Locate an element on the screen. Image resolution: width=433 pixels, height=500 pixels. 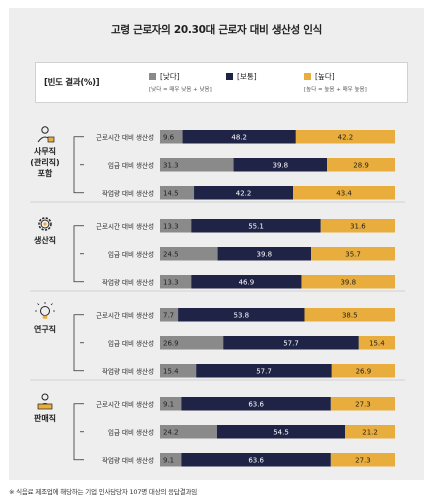
bar-value-label: 7.7 is located at coordinates (168, 315).